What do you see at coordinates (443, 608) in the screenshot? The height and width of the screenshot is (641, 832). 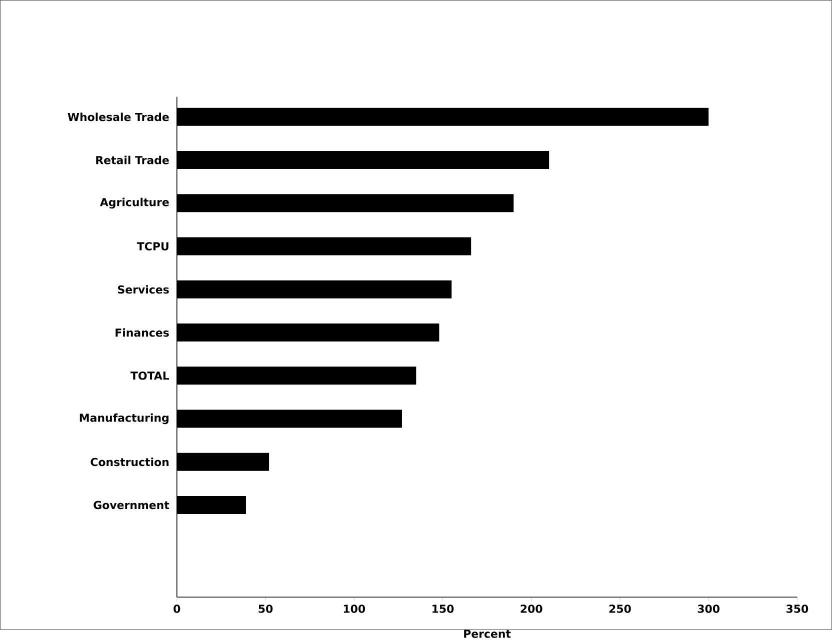 I see `x-tick-label: 150` at bounding box center [443, 608].